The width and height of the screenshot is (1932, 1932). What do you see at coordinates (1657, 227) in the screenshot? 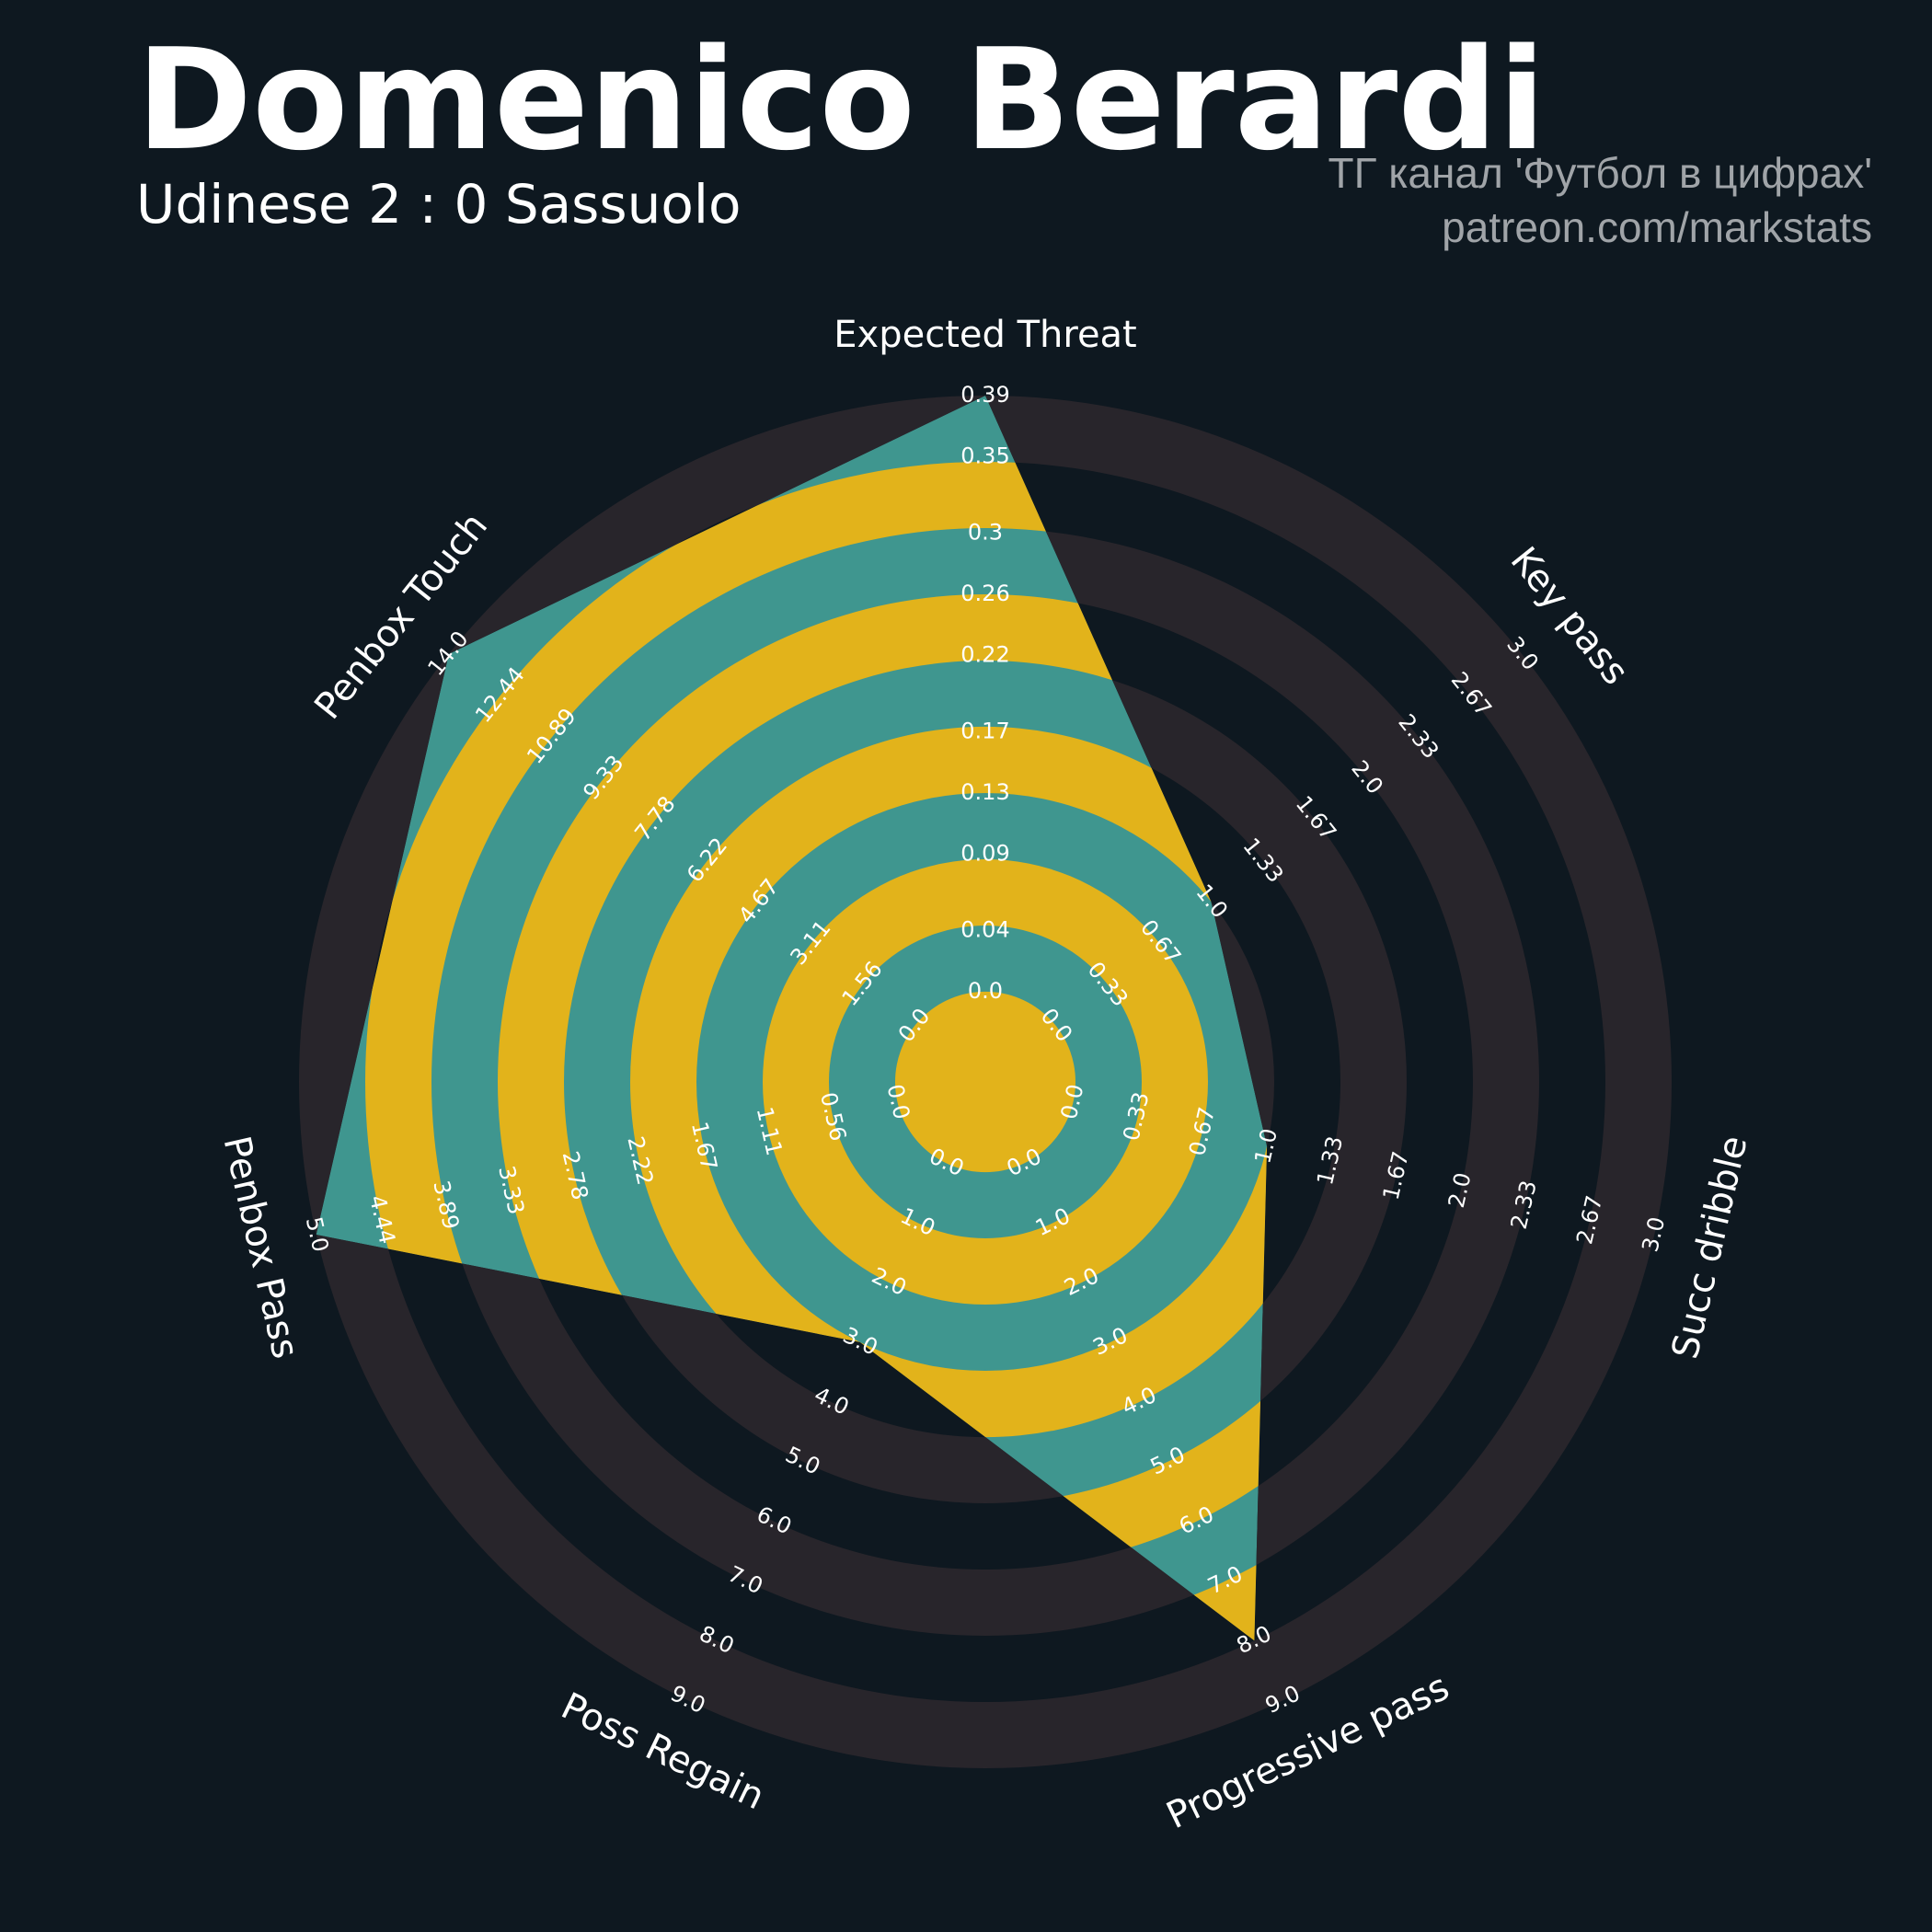
I see `credit: patreon.com/markstats` at bounding box center [1657, 227].